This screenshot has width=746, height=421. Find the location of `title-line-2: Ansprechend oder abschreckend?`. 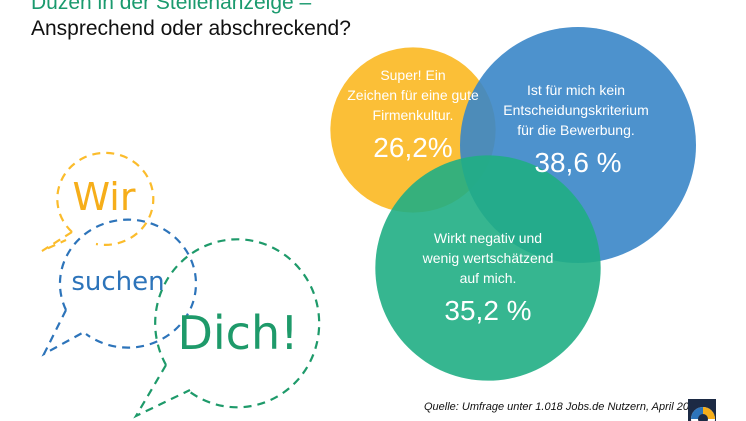

title-line-2: Ansprechend oder abschreckend? is located at coordinates (191, 28).